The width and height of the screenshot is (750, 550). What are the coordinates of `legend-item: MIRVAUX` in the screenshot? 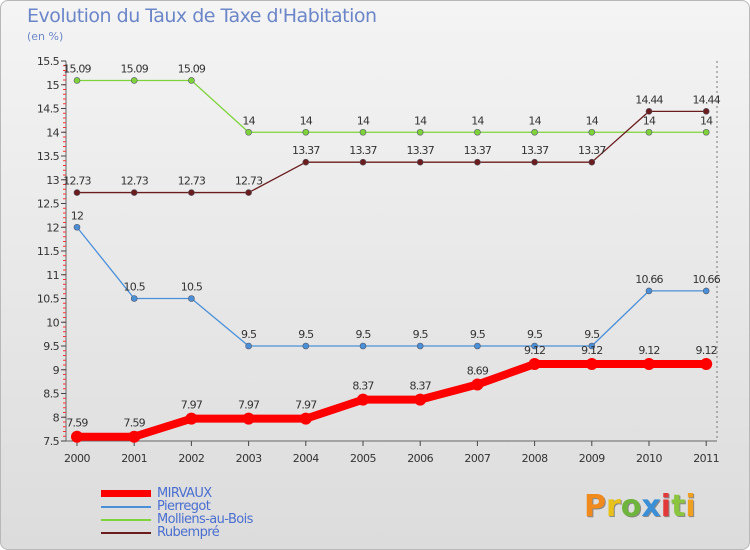 It's located at (177, 493).